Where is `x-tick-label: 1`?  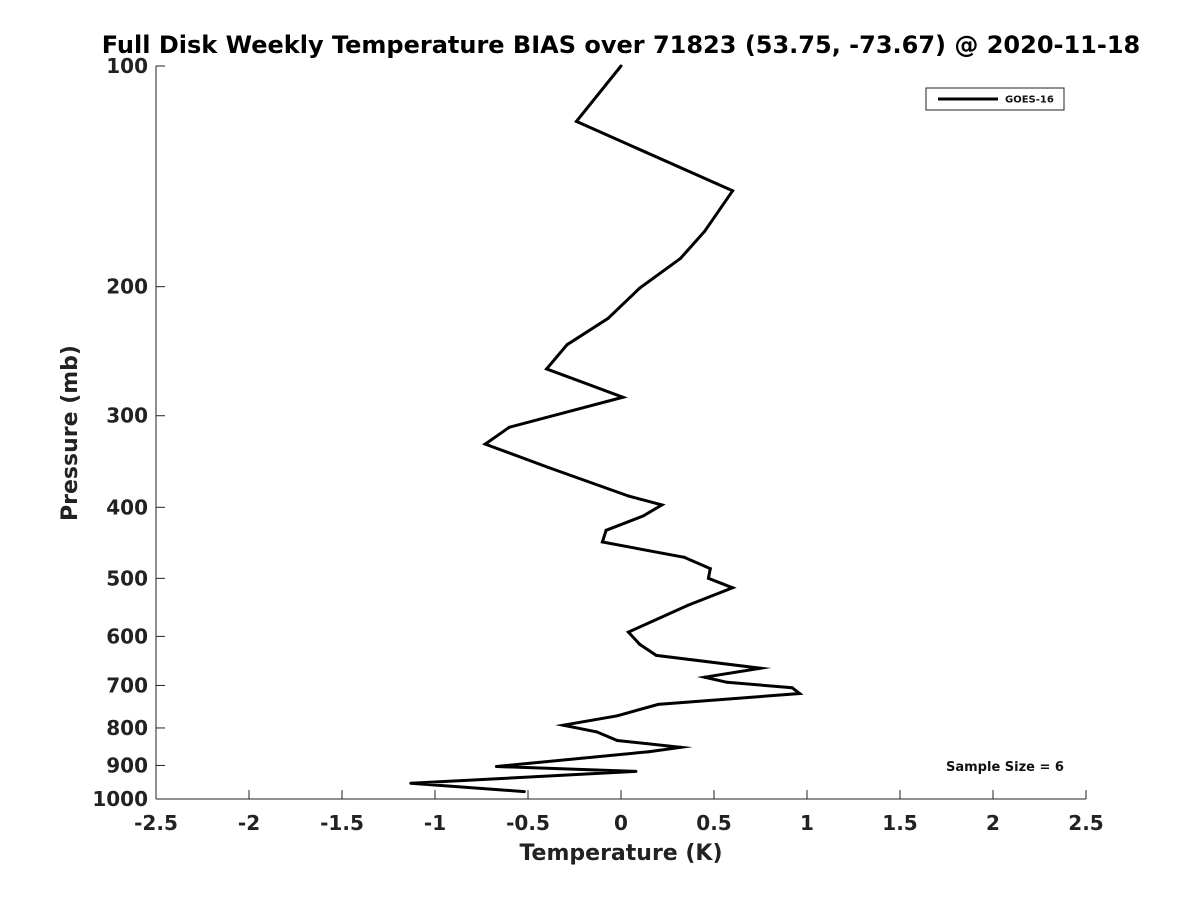
x-tick-label: 1 is located at coordinates (807, 823).